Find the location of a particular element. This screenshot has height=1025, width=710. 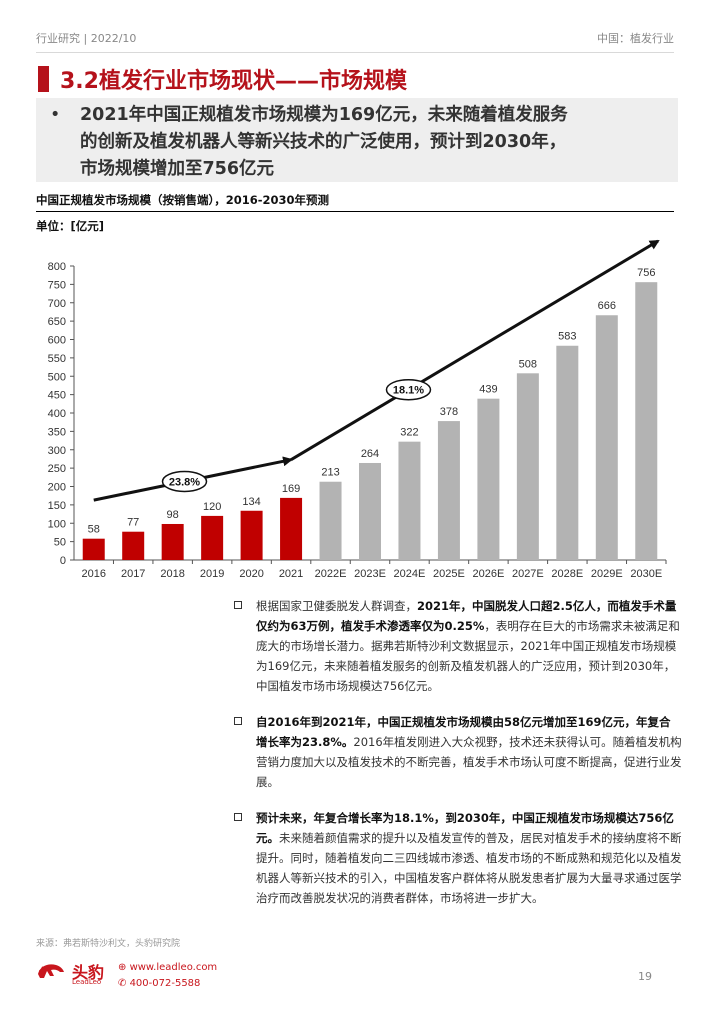

y-tick-label: 300 is located at coordinates (57, 451).